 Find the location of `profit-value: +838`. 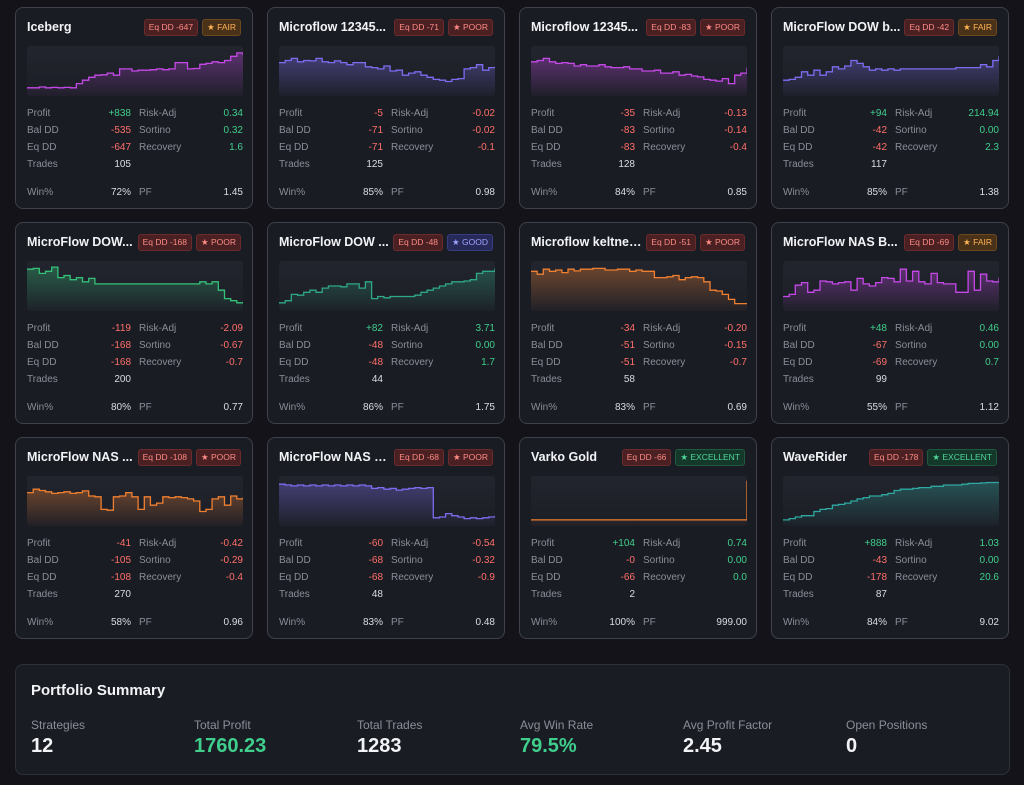

profit-value: +838 is located at coordinates (119, 113).